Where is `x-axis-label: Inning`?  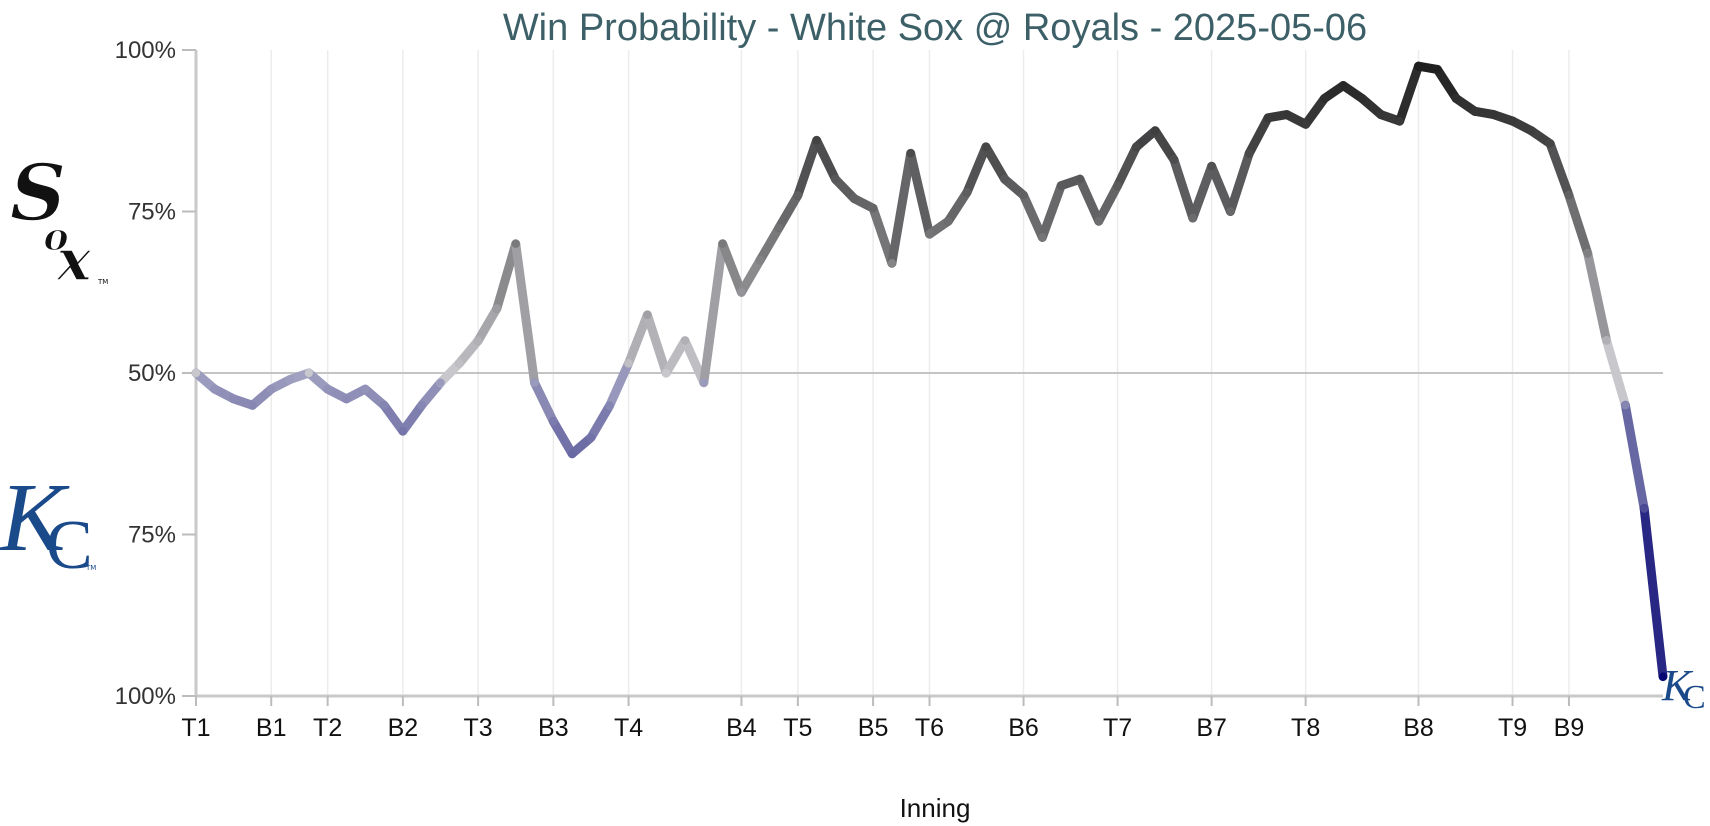 x-axis-label: Inning is located at coordinates (935, 808).